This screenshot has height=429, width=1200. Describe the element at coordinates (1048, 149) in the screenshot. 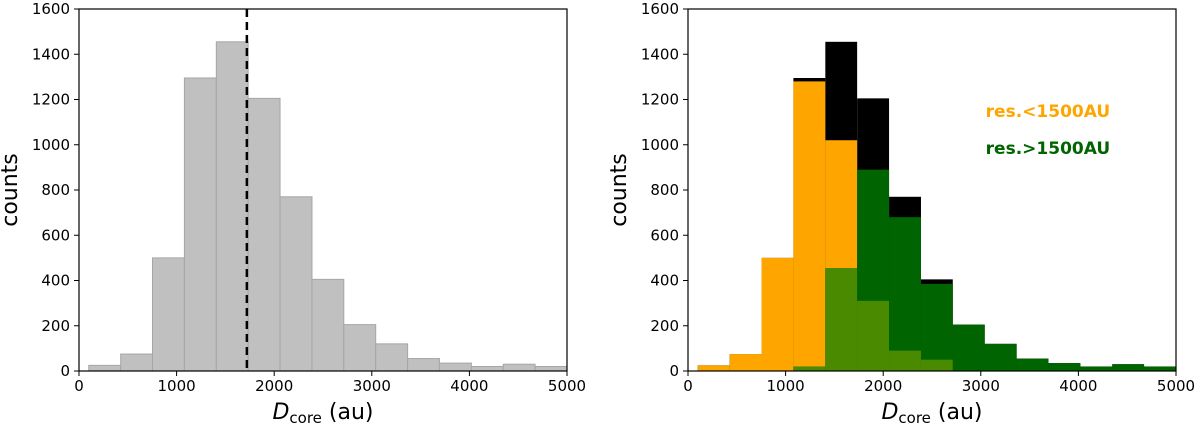

I see `legend-high-res: res.>1500AU` at that location.